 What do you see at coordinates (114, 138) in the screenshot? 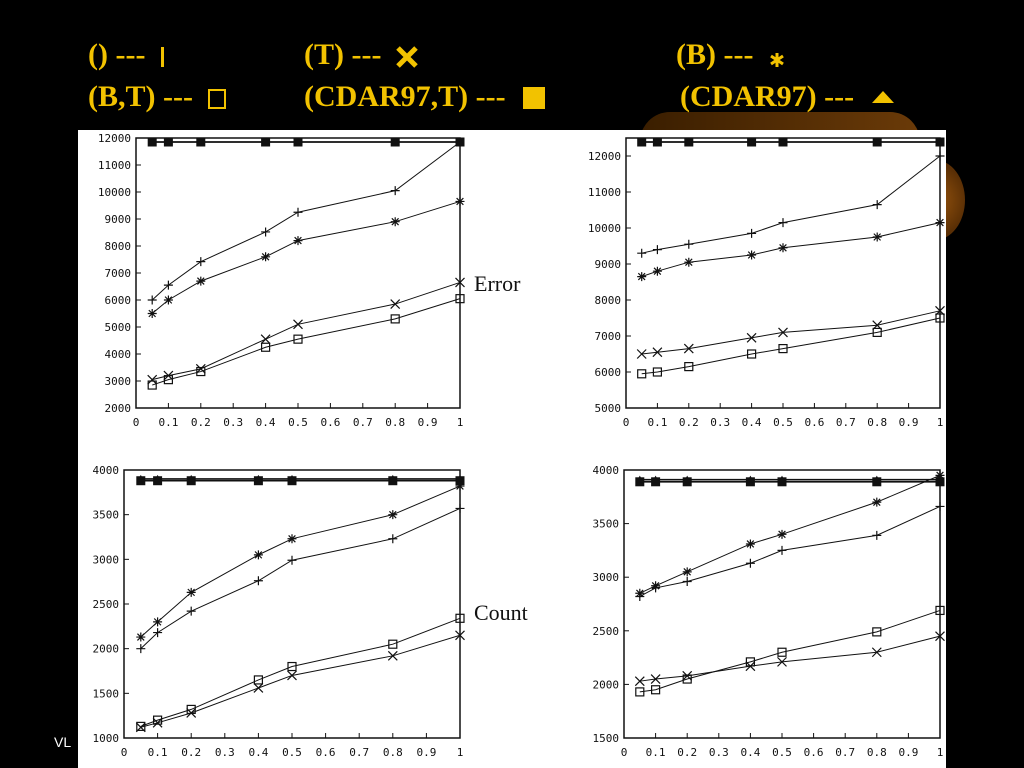
I see `y-tick-label: 12000` at bounding box center [114, 138].